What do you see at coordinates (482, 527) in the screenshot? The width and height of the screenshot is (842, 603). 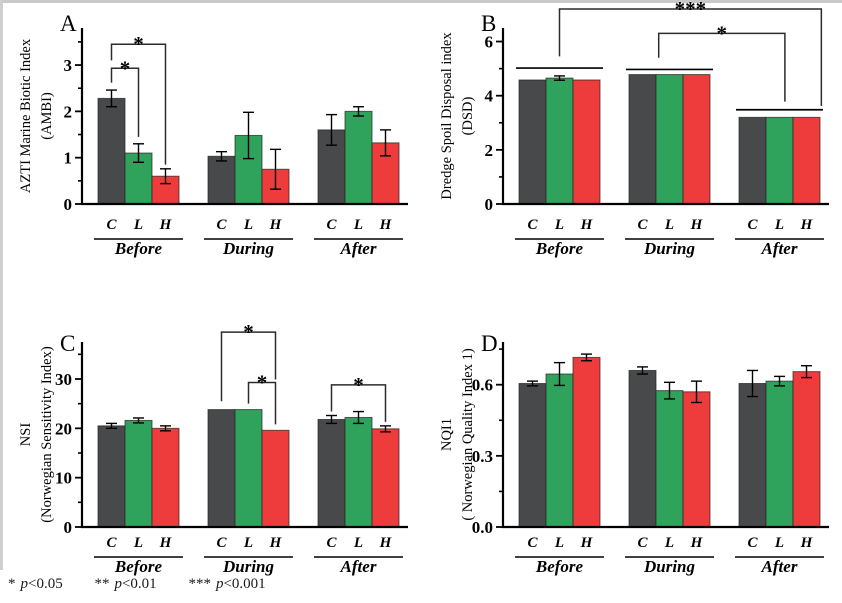 I see `tick-label: 0.0` at bounding box center [482, 527].